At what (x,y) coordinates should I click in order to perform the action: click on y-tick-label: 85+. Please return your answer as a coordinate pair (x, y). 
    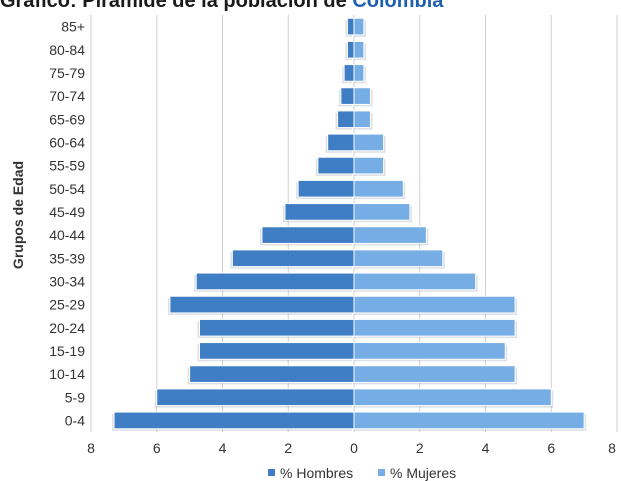
    Looking at the image, I should click on (73, 27).